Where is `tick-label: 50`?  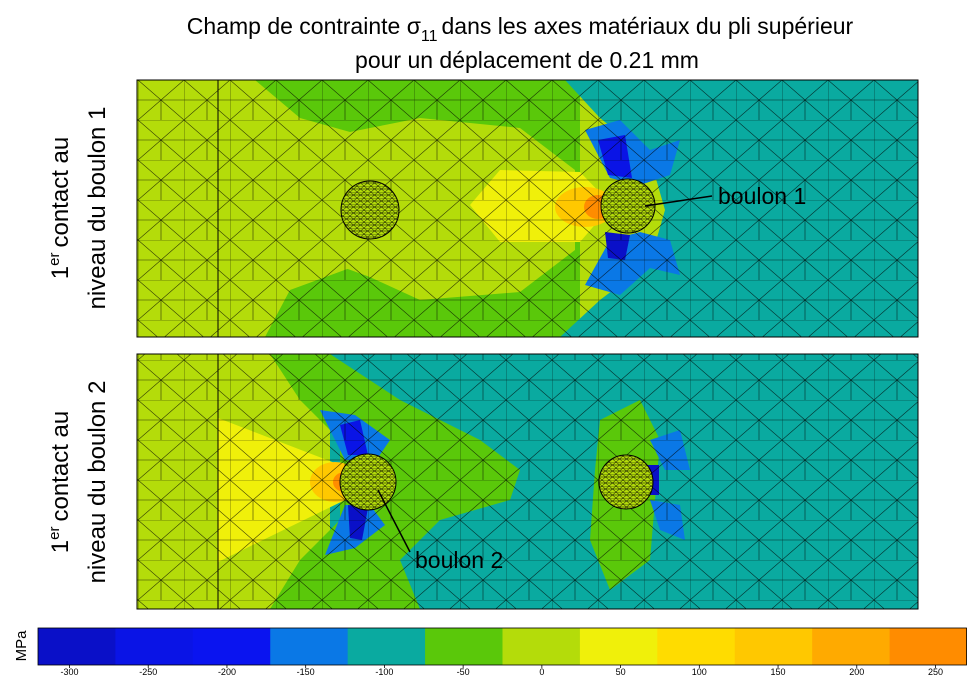 tick-label: 50 is located at coordinates (621, 672).